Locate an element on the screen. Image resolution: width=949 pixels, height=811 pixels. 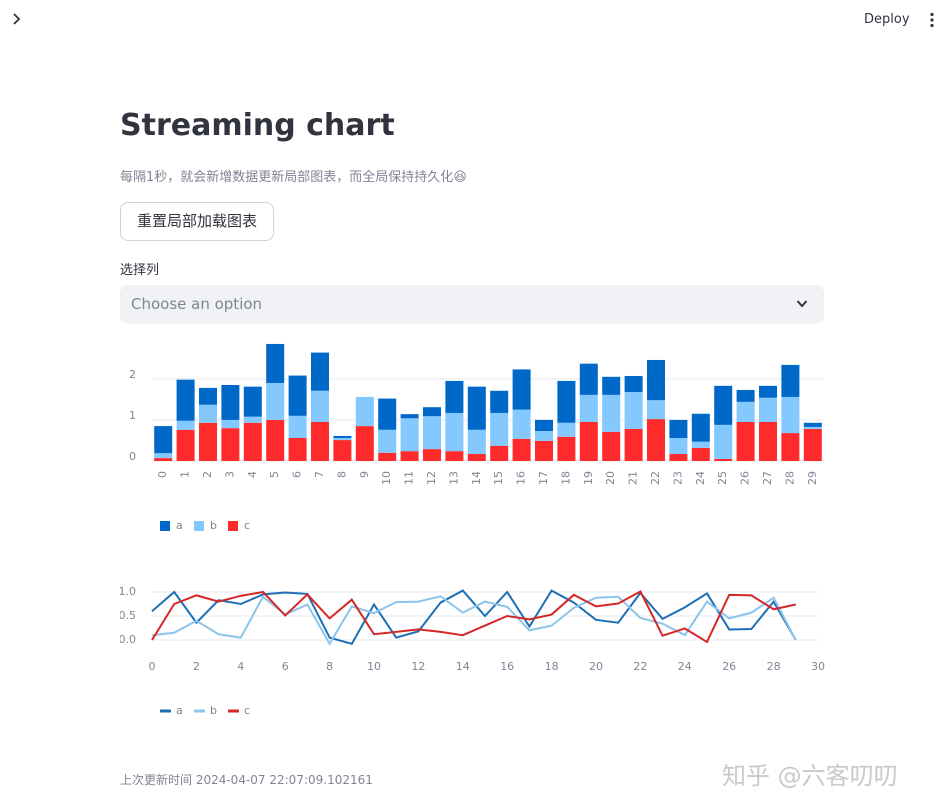
x-tick-label: 0 is located at coordinates (152, 666).